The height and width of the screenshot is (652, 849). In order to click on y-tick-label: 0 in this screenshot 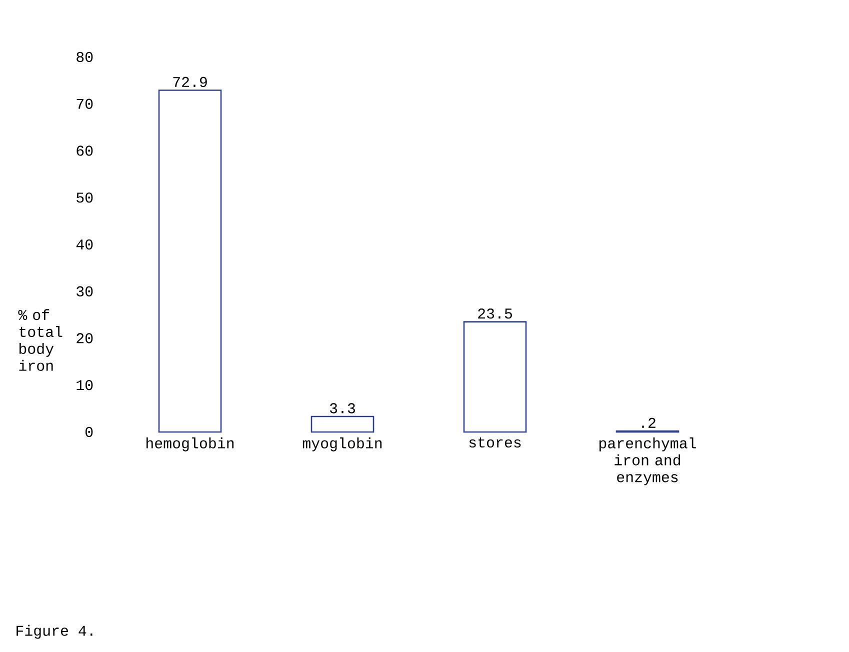, I will do `click(89, 432)`.